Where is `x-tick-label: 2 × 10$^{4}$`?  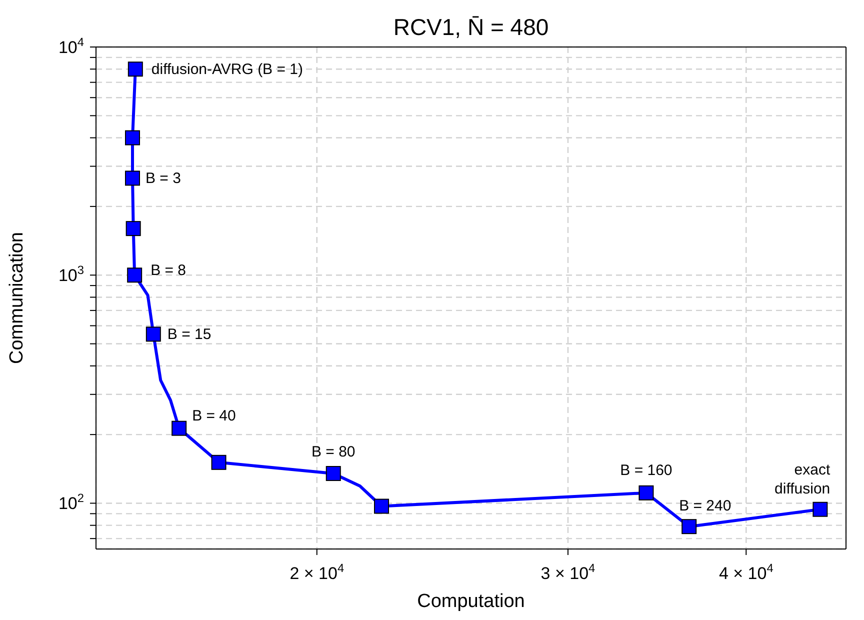
x-tick-label: 2 × 10$^{4}$ is located at coordinates (317, 572).